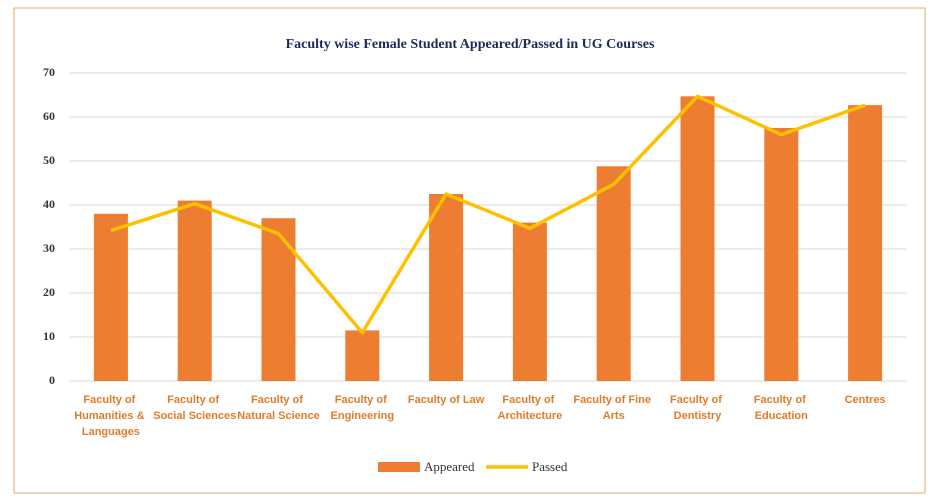 Image resolution: width=937 pixels, height=504 pixels. Describe the element at coordinates (446, 400) in the screenshot. I see `x-tick-label: Faculty of Law` at that location.